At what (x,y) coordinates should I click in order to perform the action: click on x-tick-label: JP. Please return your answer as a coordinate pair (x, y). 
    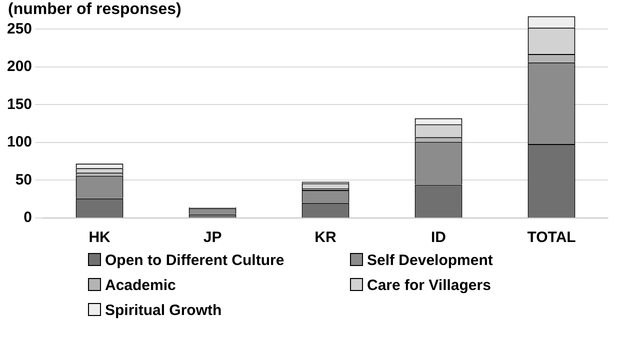
    Looking at the image, I should click on (212, 237).